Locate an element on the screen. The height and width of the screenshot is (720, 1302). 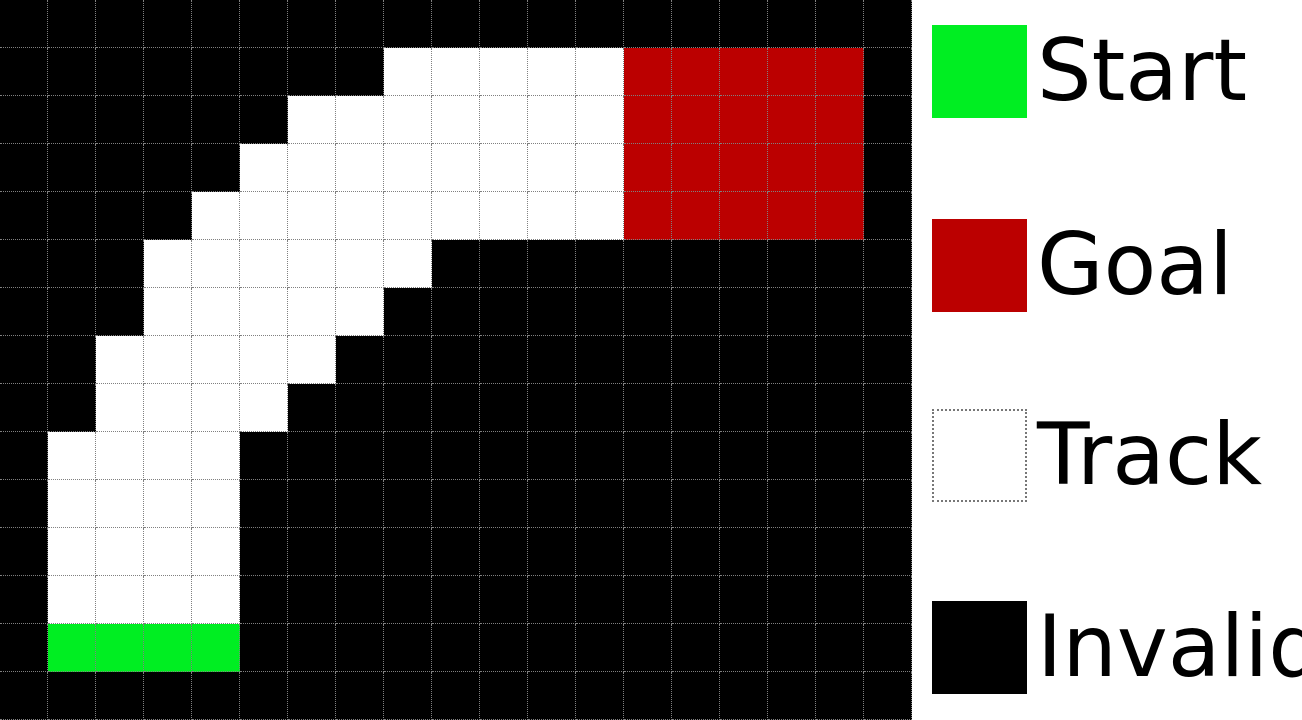
legend-entry-invalid: Invalid is located at coordinates (1117, 647).